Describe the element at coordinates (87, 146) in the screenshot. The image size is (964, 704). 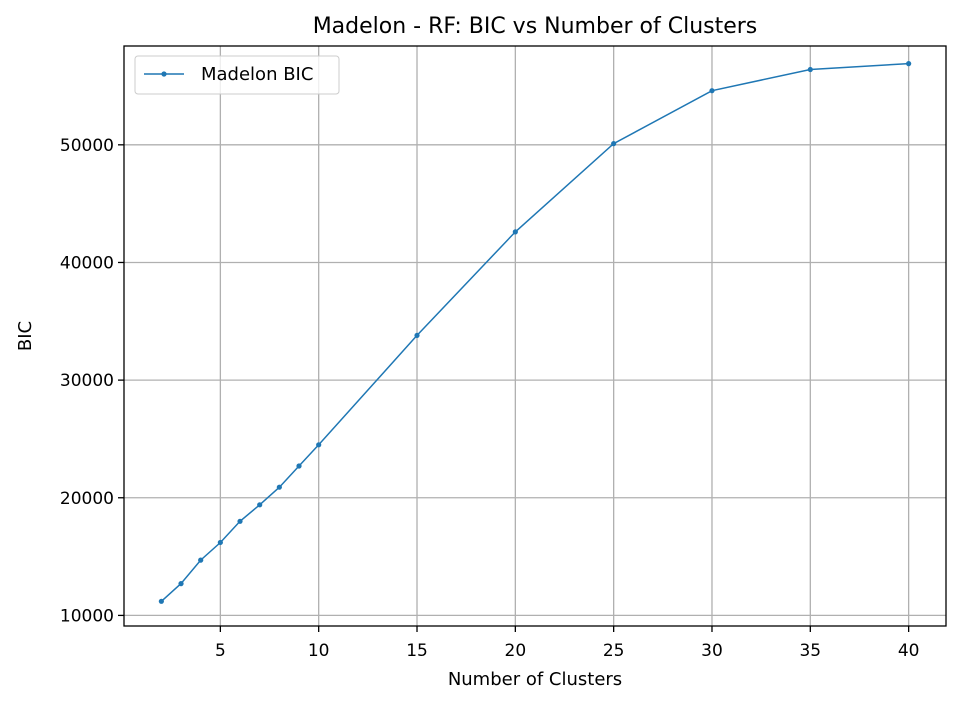
I see `y-tick-label: 50000` at that location.